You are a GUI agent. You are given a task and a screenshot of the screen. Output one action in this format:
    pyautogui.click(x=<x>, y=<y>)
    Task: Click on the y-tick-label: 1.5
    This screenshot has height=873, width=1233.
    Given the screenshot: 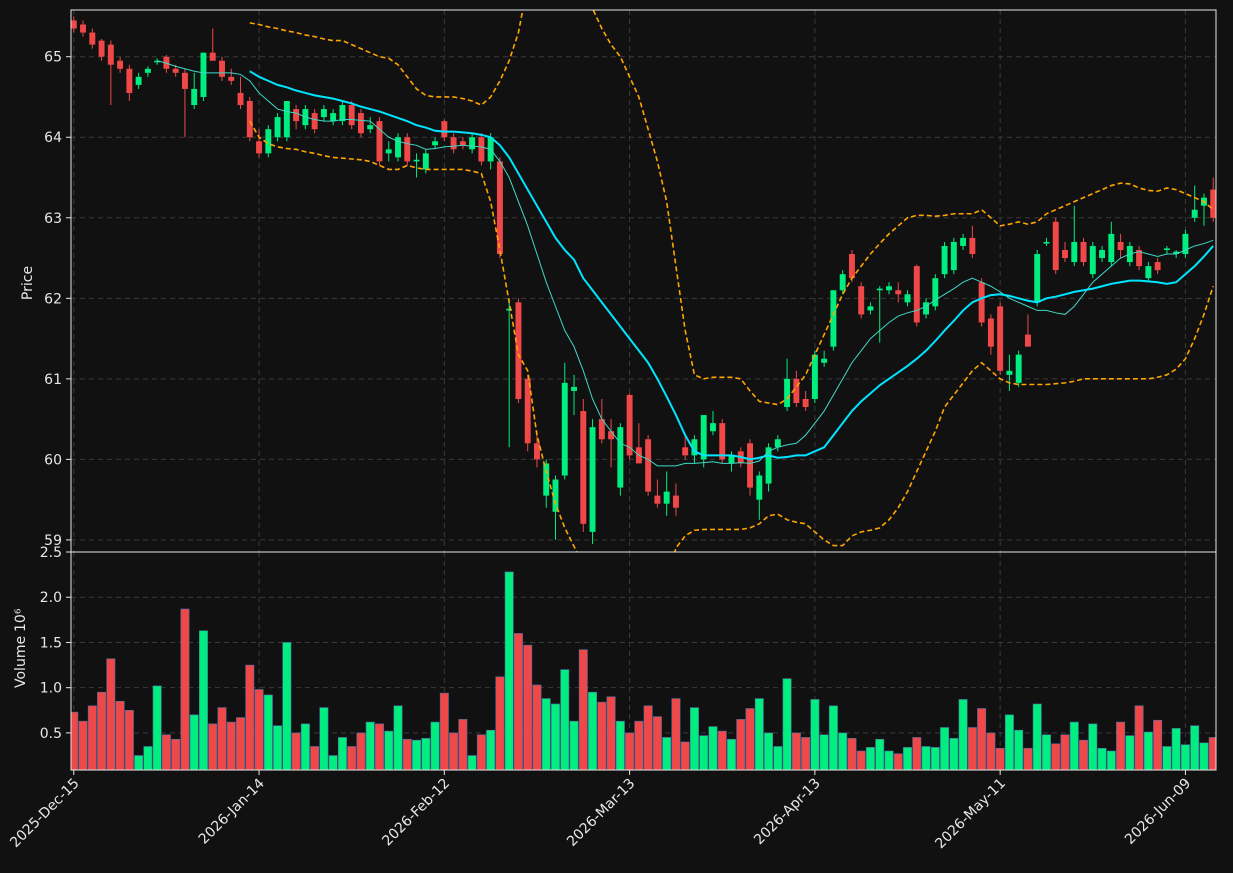 What is the action you would take?
    pyautogui.click(x=51, y=643)
    